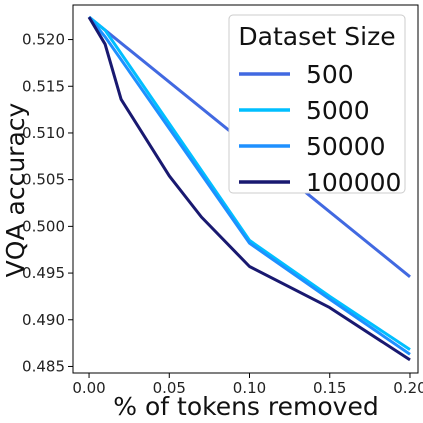  I want to click on y-tick-label: 0.490, so click(43, 320).